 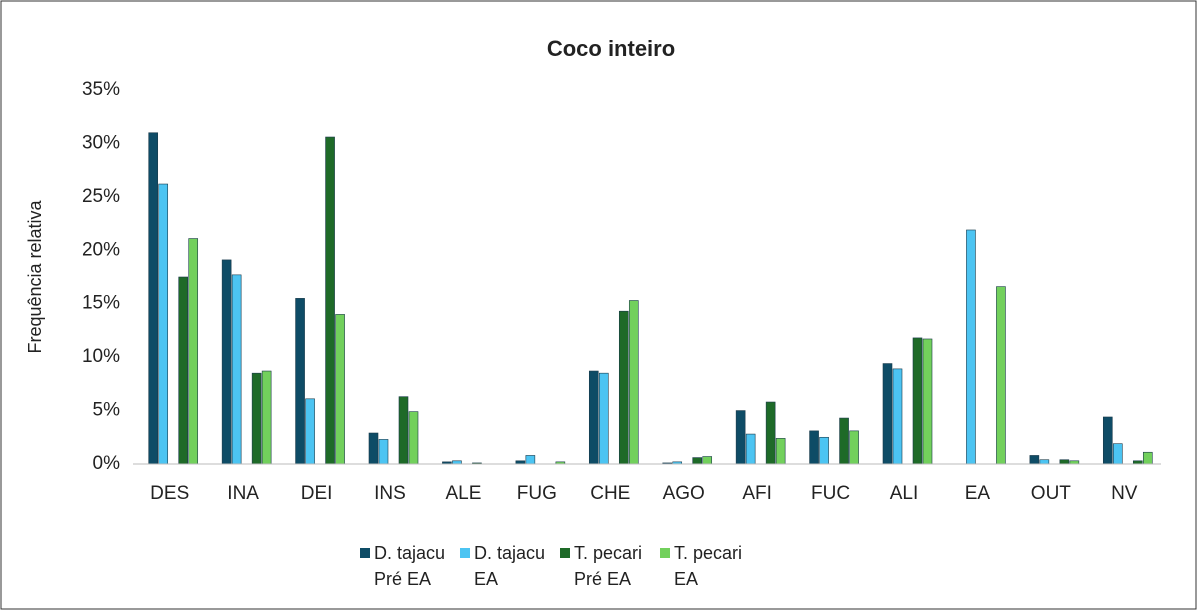 What do you see at coordinates (101, 89) in the screenshot?
I see `y-tick-label: 35%` at bounding box center [101, 89].